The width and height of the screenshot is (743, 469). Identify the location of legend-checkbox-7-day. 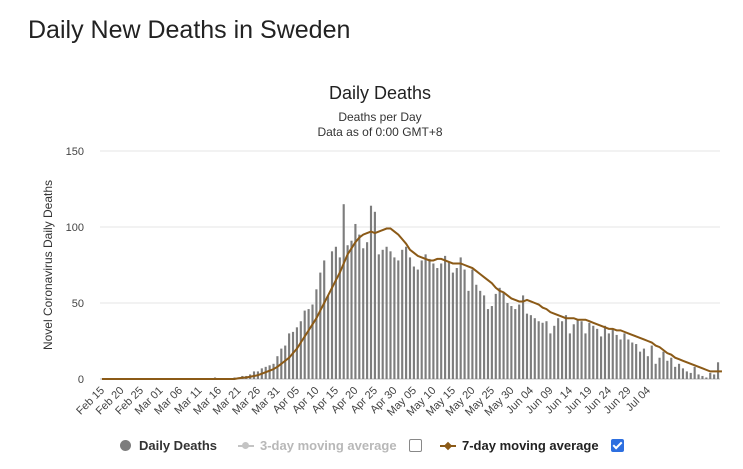
(617, 445).